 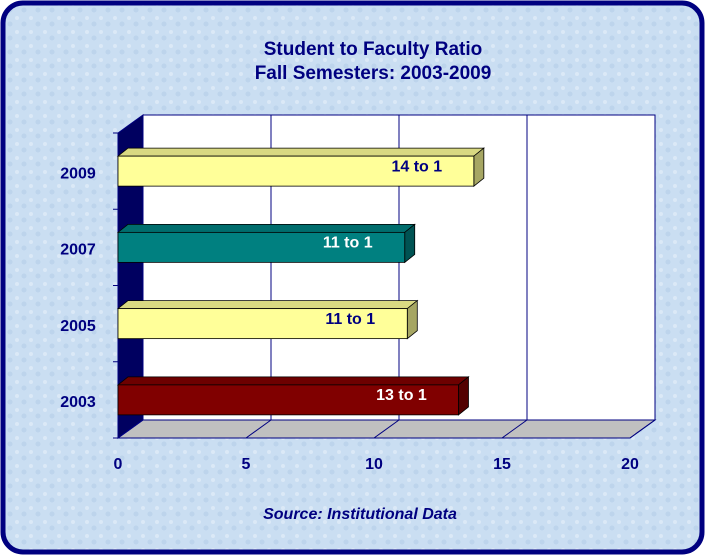 I want to click on y-tick-label: 2009, so click(x=78, y=173).